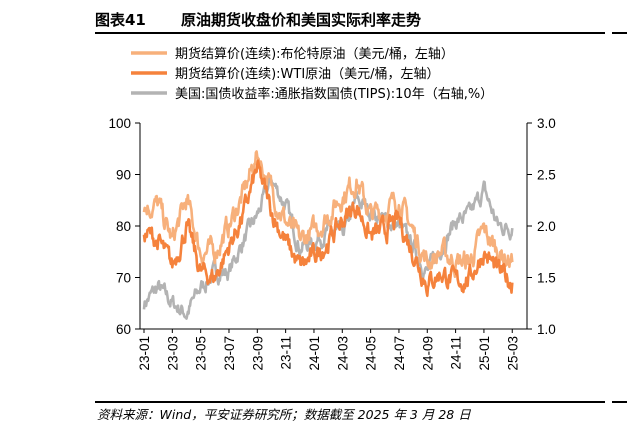  What do you see at coordinates (123, 278) in the screenshot?
I see `y-left-tick-label: 70` at bounding box center [123, 278].